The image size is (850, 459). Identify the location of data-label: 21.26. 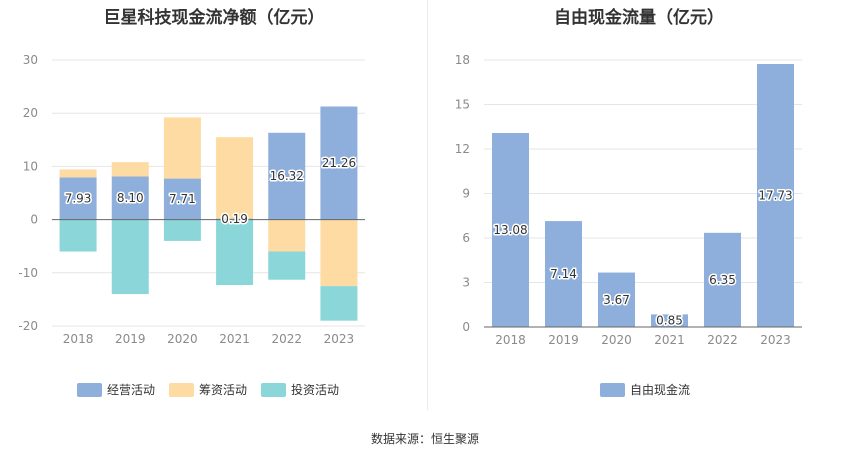
(339, 163).